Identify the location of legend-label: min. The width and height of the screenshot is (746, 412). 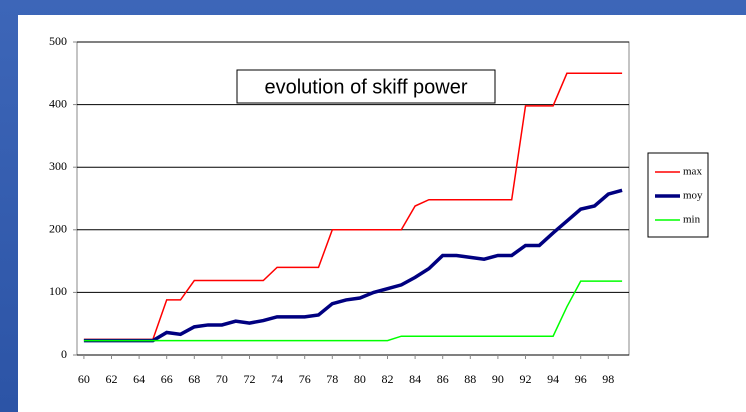
(692, 220).